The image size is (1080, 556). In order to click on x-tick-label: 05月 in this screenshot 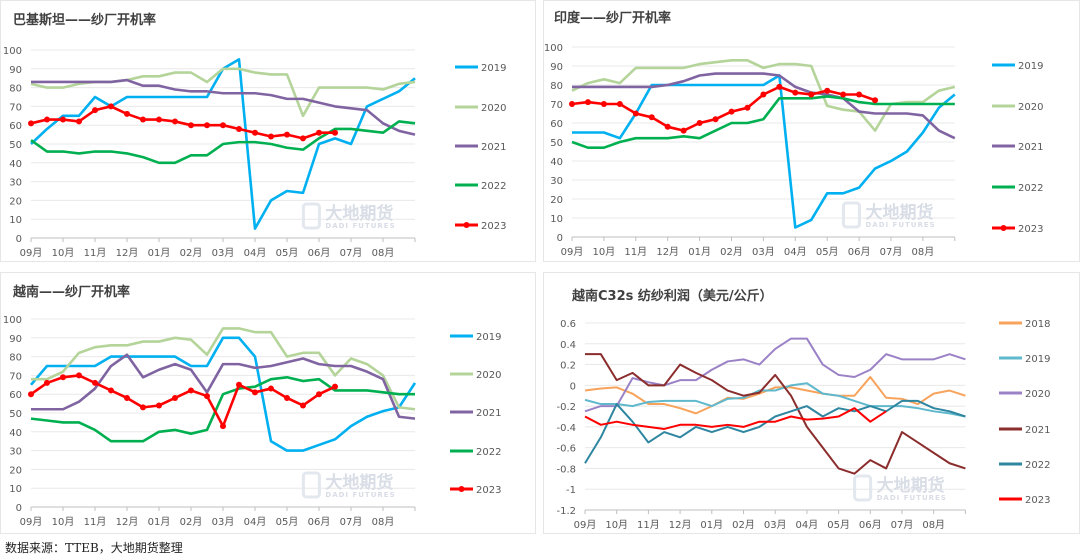, I will do `click(827, 252)`.